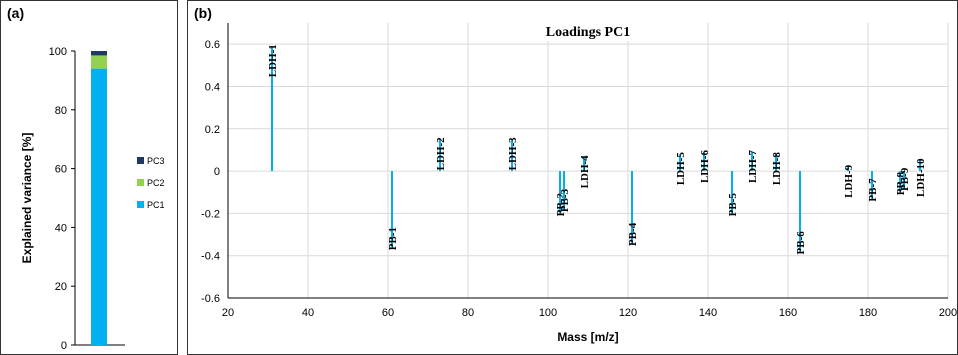  What do you see at coordinates (905, 179) in the screenshot?
I see `data-label: PB-9` at bounding box center [905, 179].